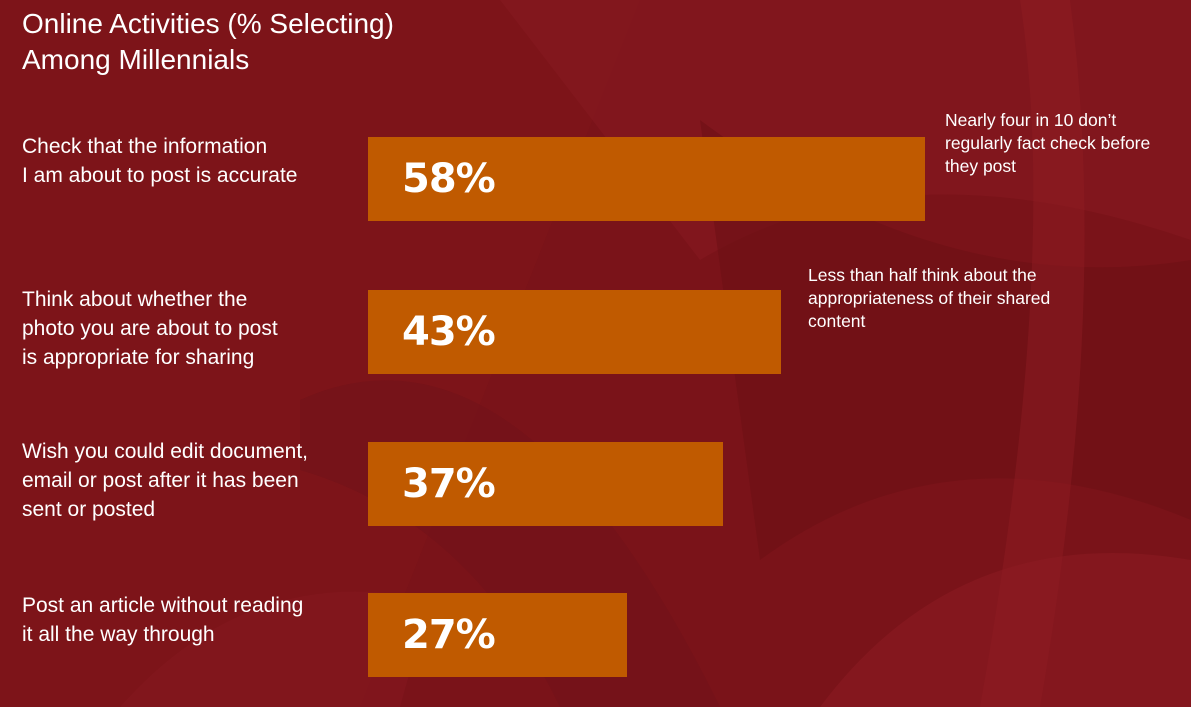 This screenshot has width=1191, height=707. What do you see at coordinates (449, 635) in the screenshot?
I see `bar-3-value-label: 27%` at bounding box center [449, 635].